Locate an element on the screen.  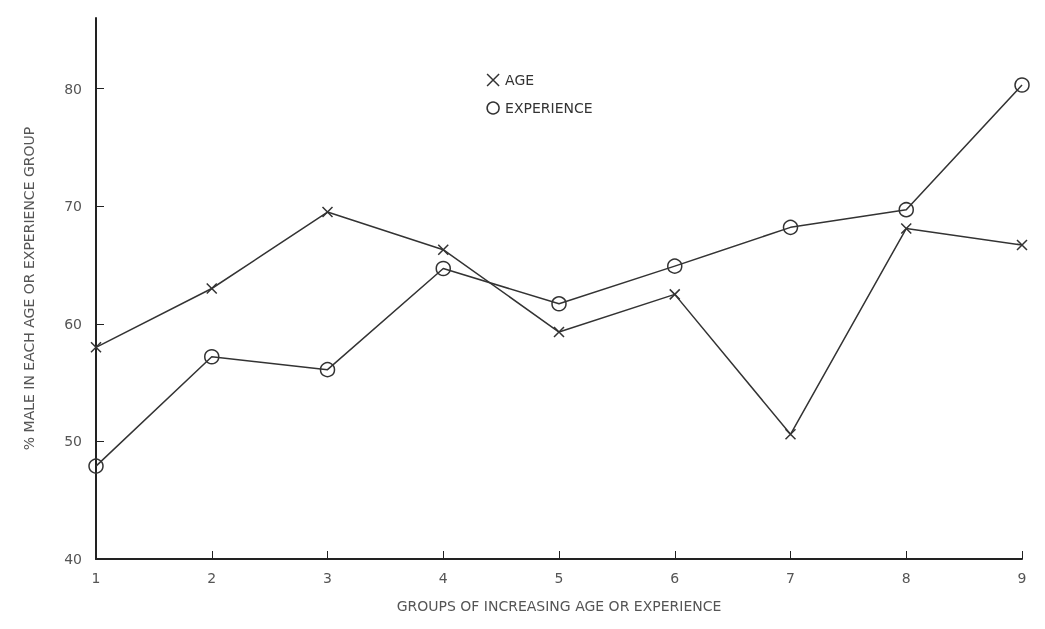
x-tick-label: 9 is located at coordinates (1022, 578).